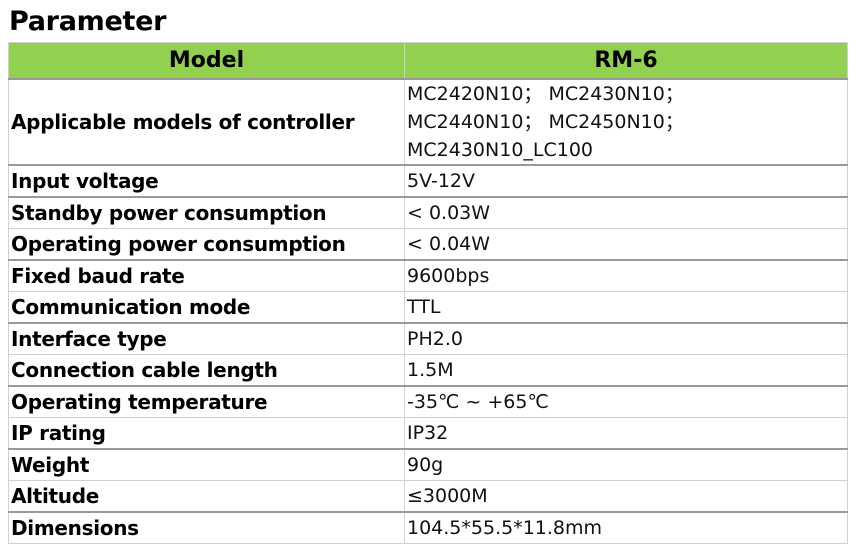  I want to click on row-key: Dimensions, so click(206, 527).